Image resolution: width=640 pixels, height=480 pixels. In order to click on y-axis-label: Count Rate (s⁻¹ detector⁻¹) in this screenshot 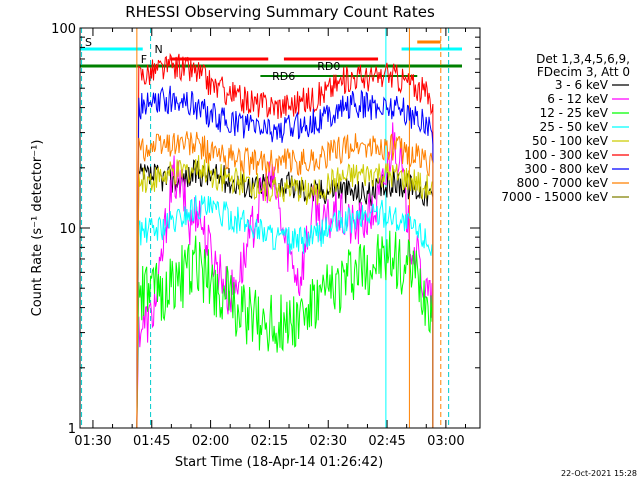, I will do `click(37, 228)`.